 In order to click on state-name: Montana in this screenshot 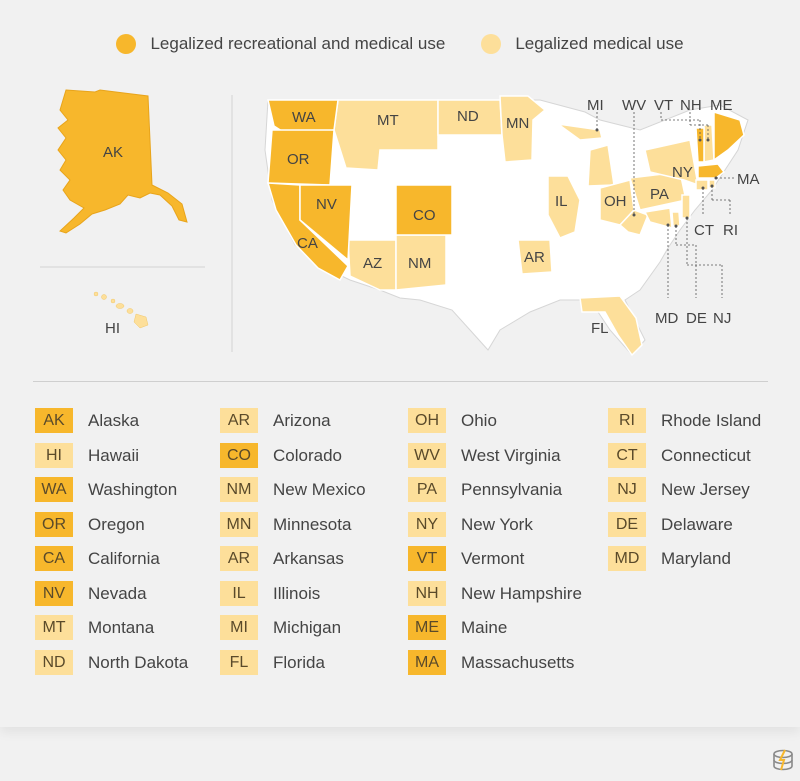, I will do `click(121, 627)`.